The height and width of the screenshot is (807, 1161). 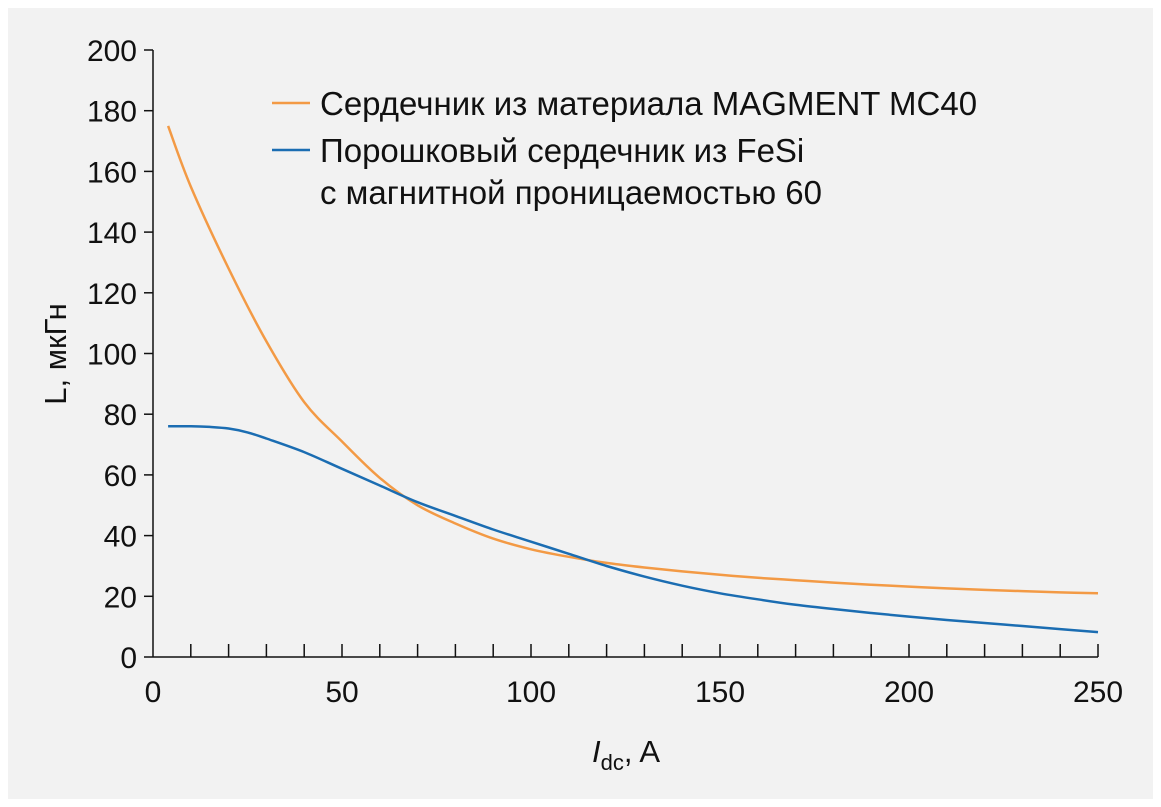 I want to click on x-tick-label: 150, so click(x=720, y=692).